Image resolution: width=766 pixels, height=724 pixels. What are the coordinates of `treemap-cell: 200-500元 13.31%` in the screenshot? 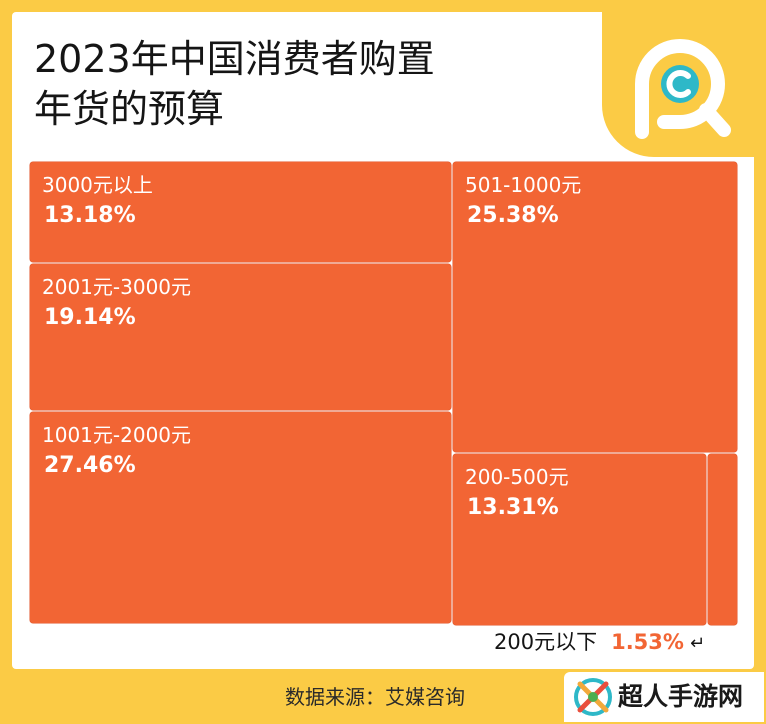 It's located at (579, 539).